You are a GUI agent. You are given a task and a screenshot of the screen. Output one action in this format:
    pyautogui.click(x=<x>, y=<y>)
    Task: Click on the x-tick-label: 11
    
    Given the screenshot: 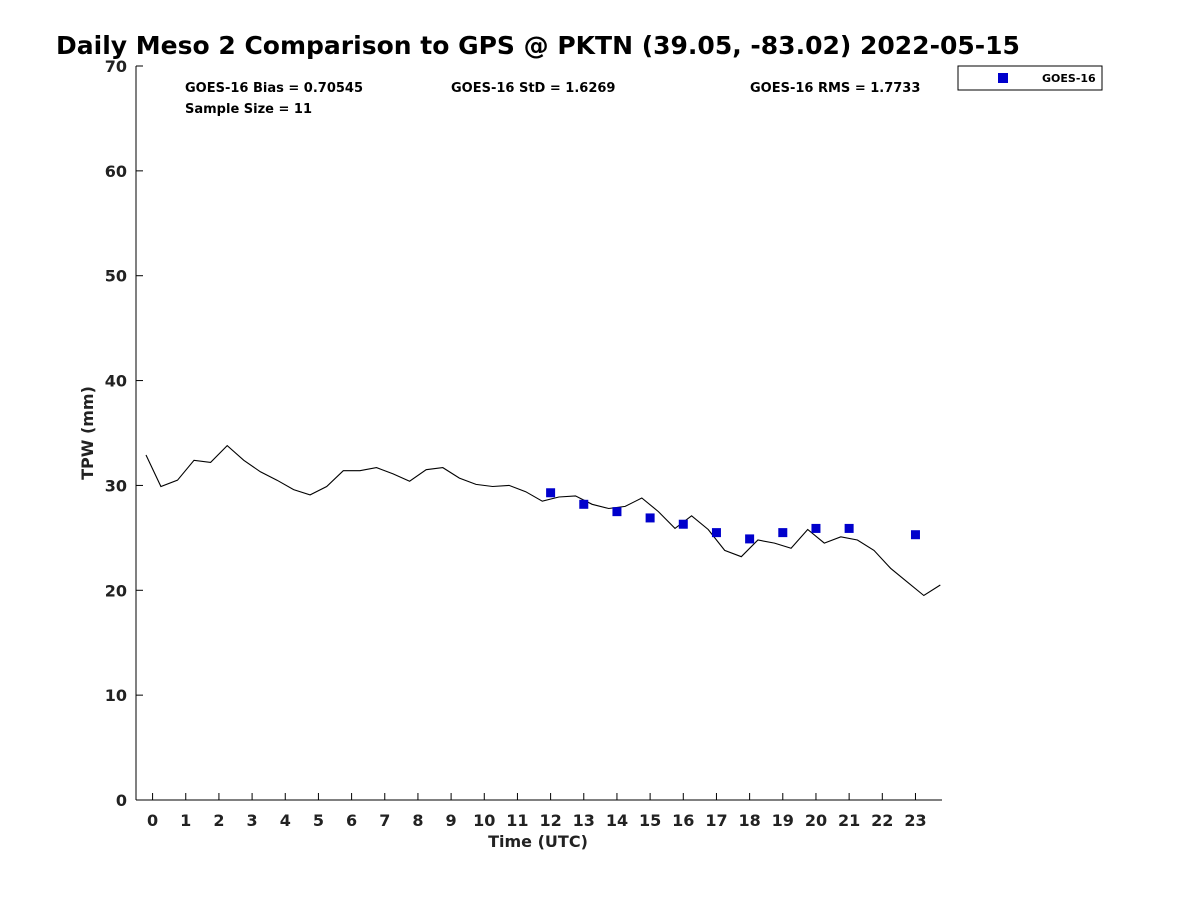 What is the action you would take?
    pyautogui.click(x=517, y=820)
    